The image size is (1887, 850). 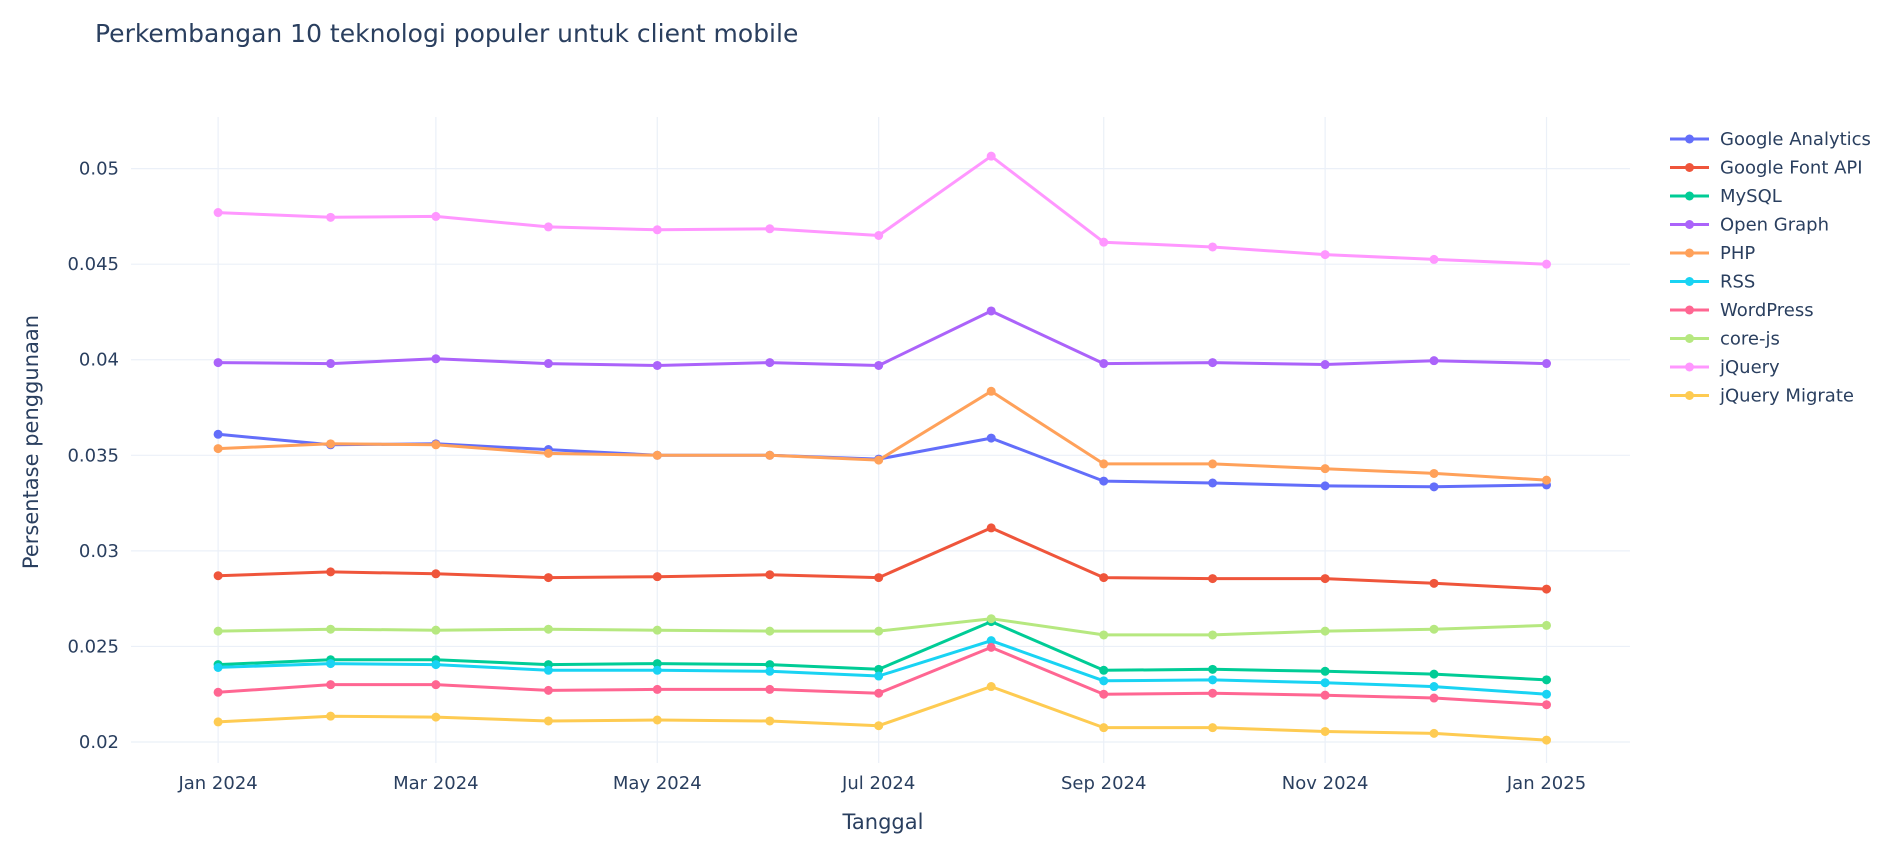 I want to click on legend-item: Google Font API, so click(x=1766, y=168).